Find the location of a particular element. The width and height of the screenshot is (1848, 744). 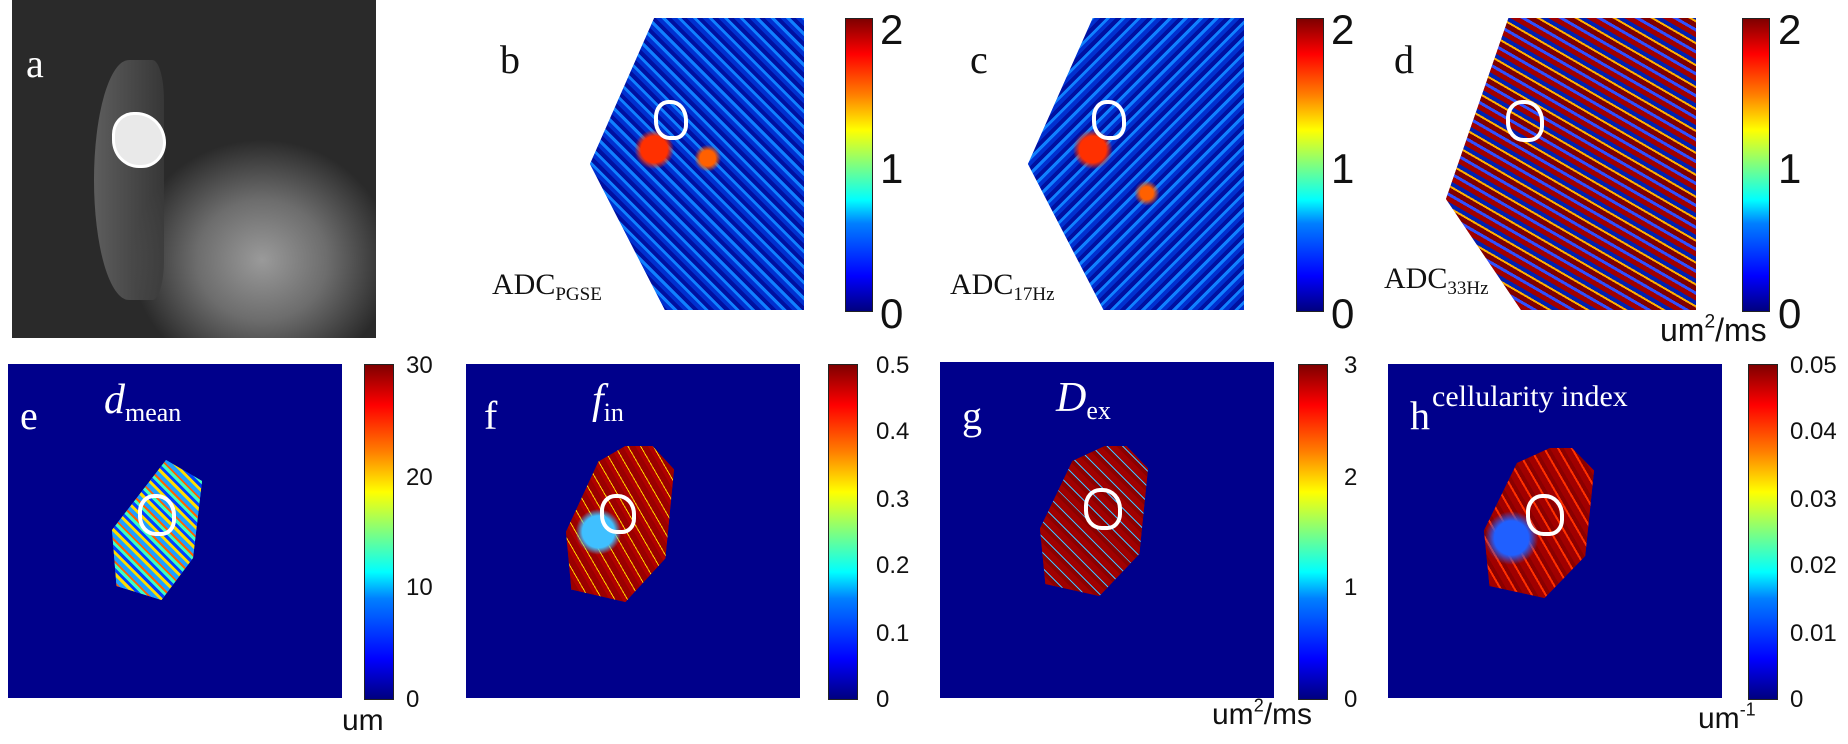

colorbar-adc-b is located at coordinates (859, 165).